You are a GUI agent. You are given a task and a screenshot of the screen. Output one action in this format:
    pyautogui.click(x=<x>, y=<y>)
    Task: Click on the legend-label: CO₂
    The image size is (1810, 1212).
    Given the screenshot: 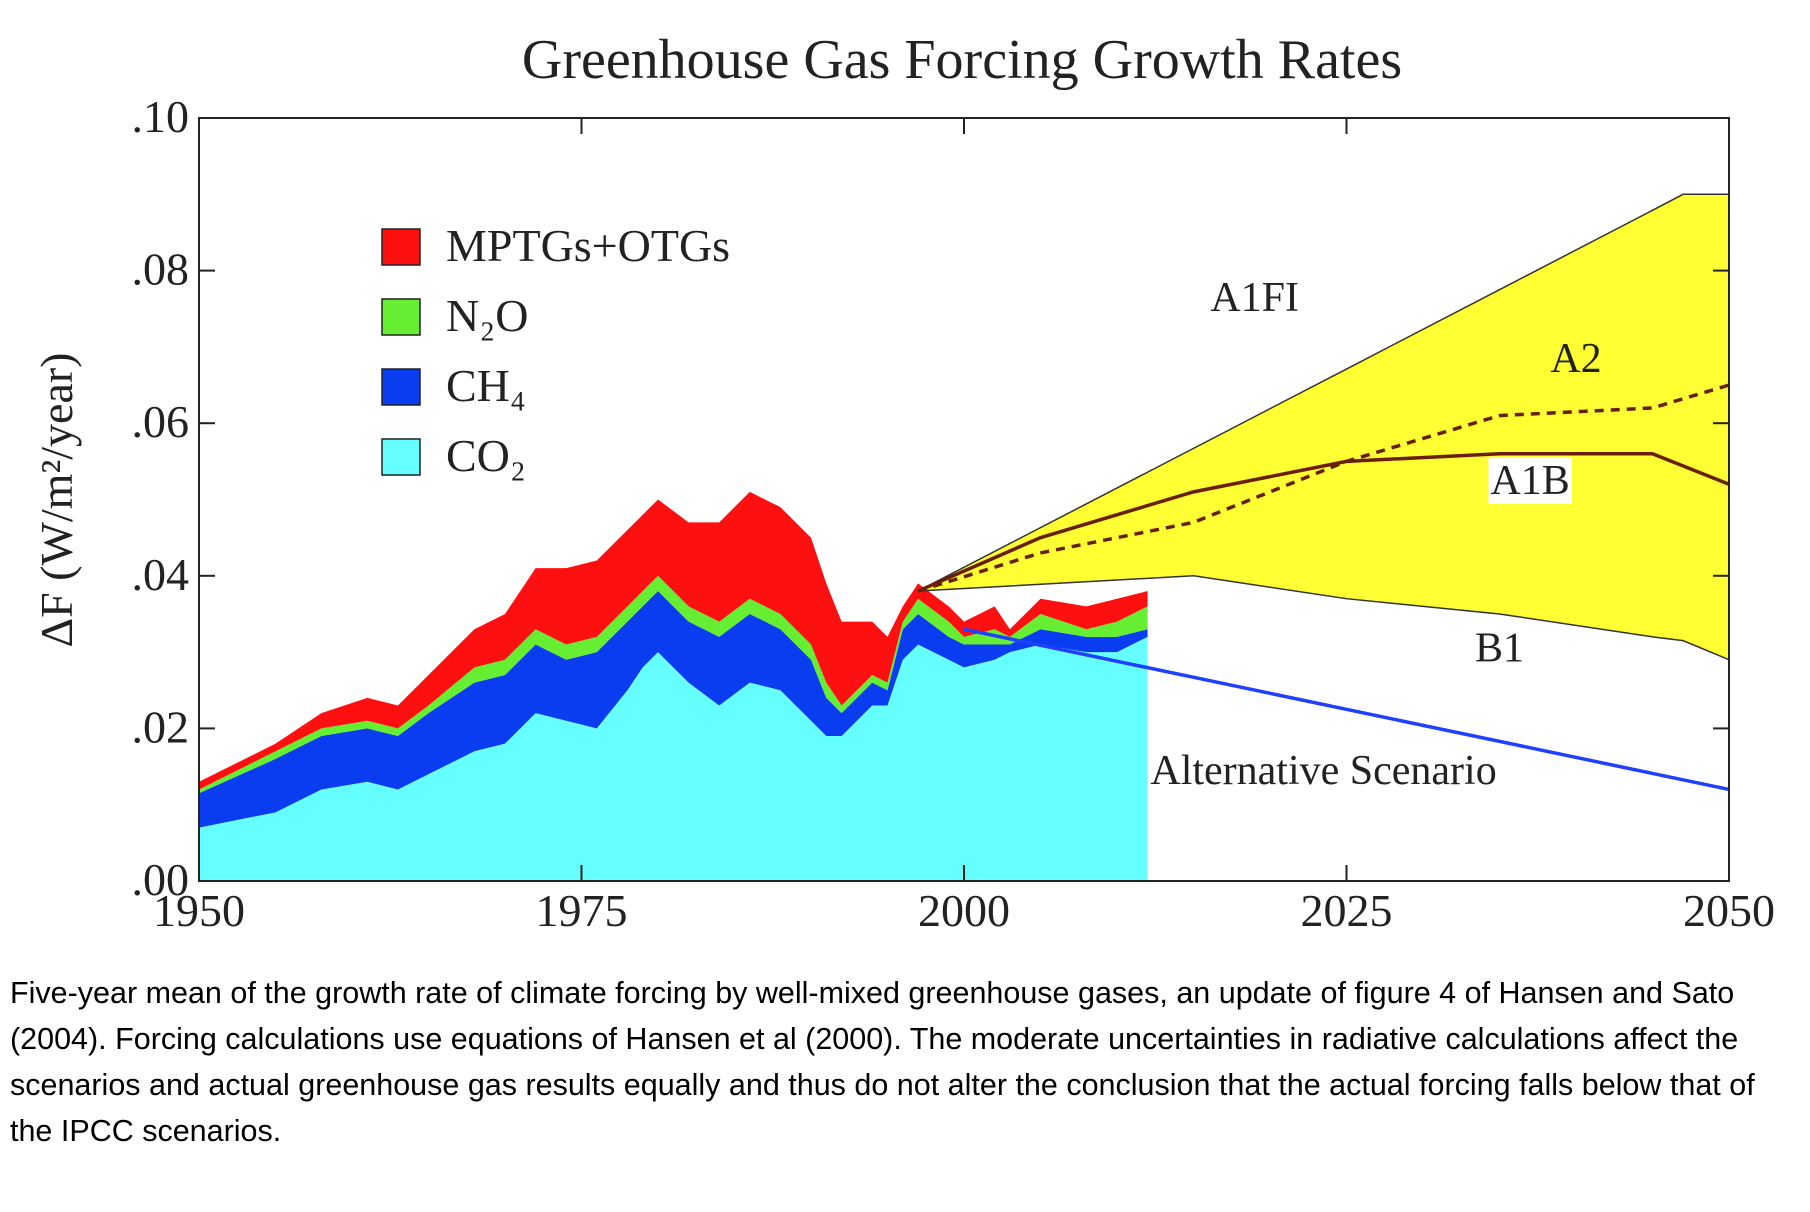 What is the action you would take?
    pyautogui.click(x=486, y=455)
    